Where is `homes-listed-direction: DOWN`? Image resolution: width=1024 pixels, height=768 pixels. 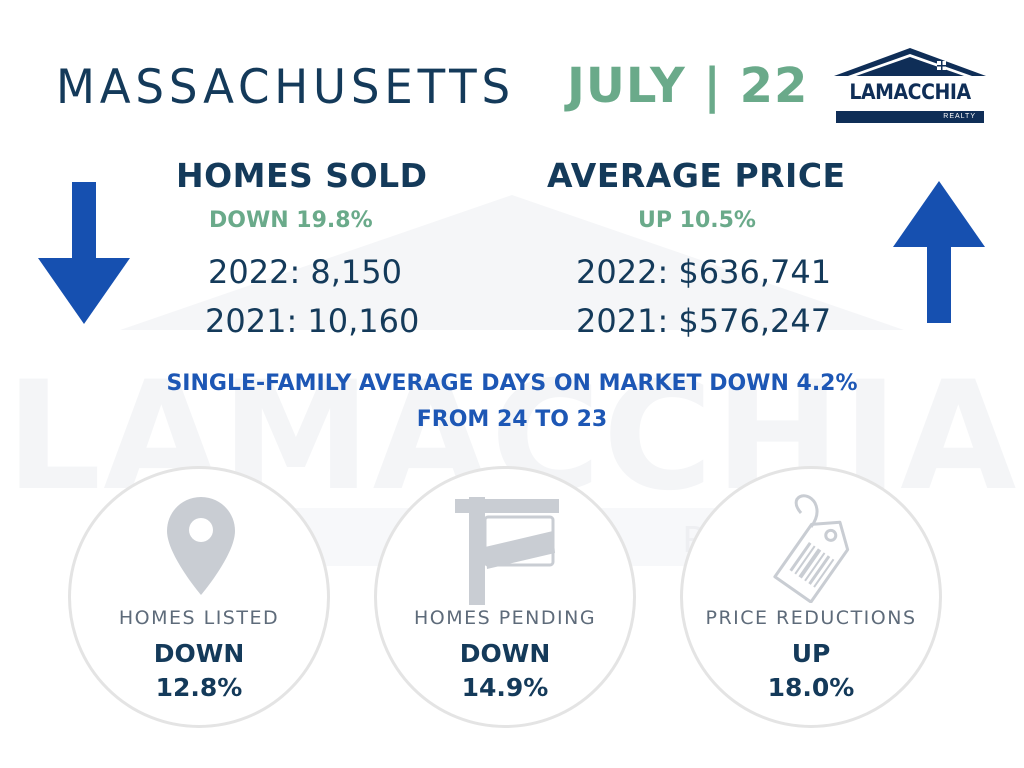 homes-listed-direction: DOWN is located at coordinates (199, 653).